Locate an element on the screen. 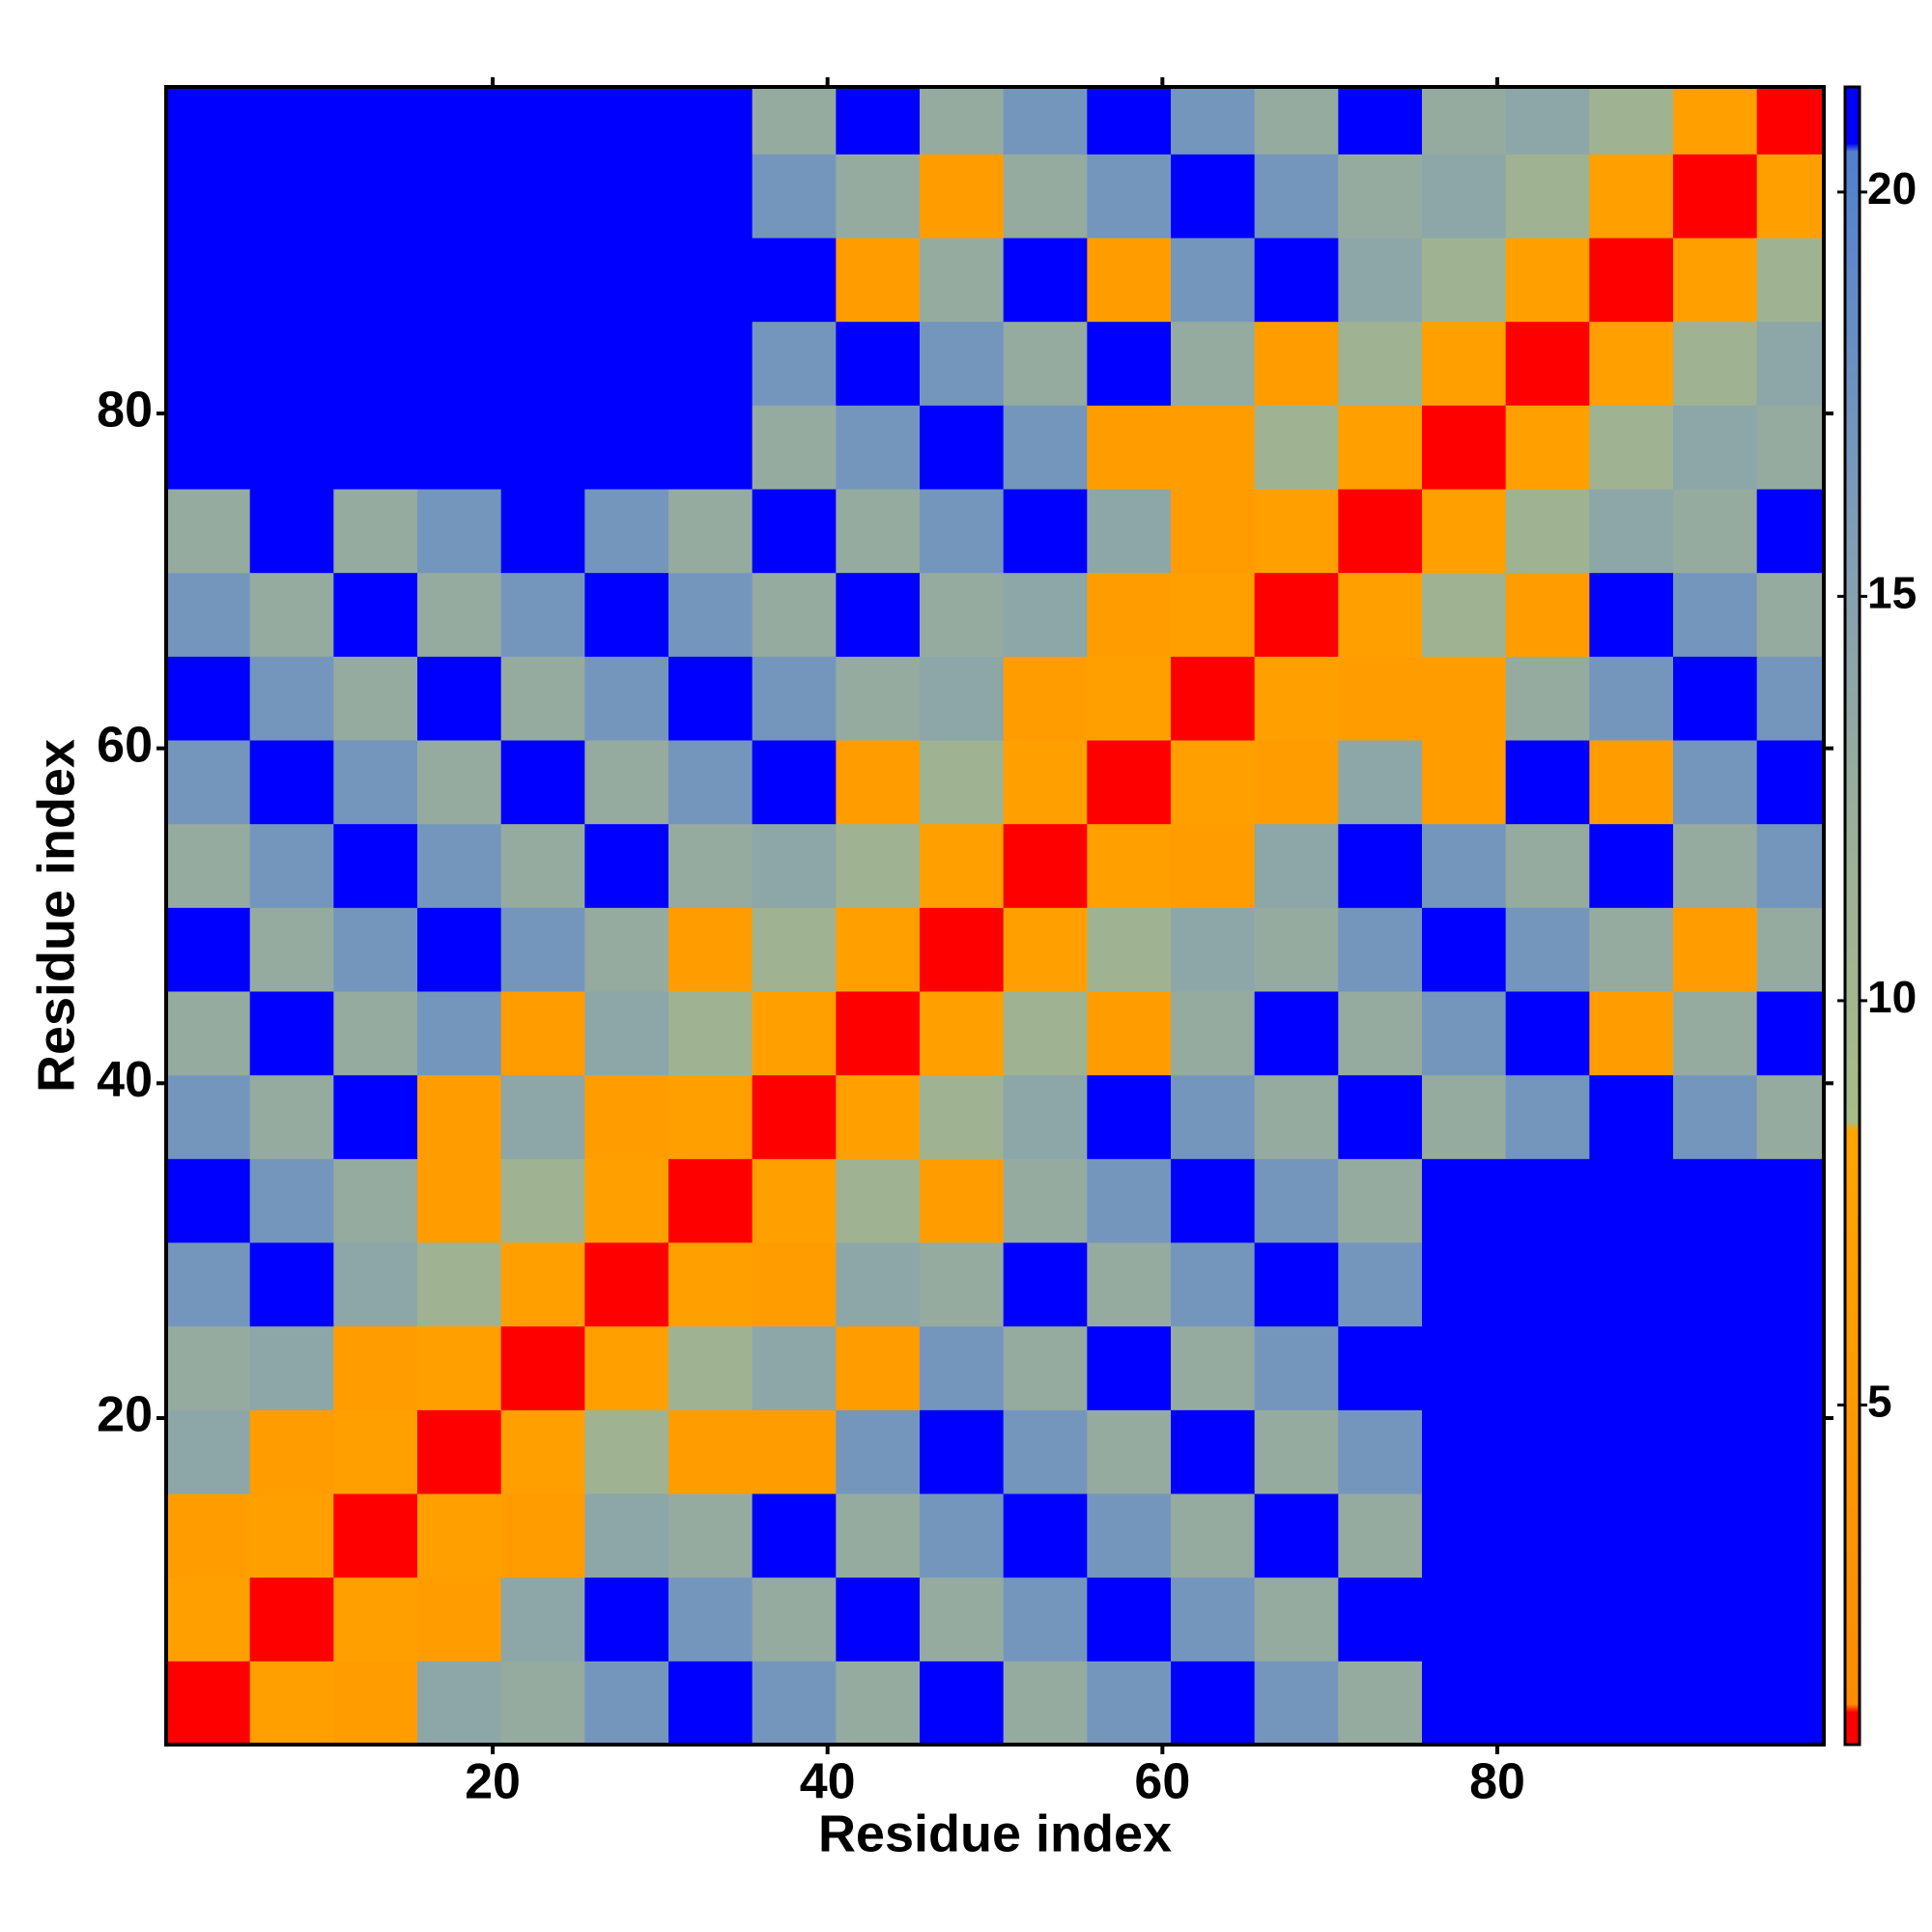  y-axis-label: Residue index is located at coordinates (56, 916).